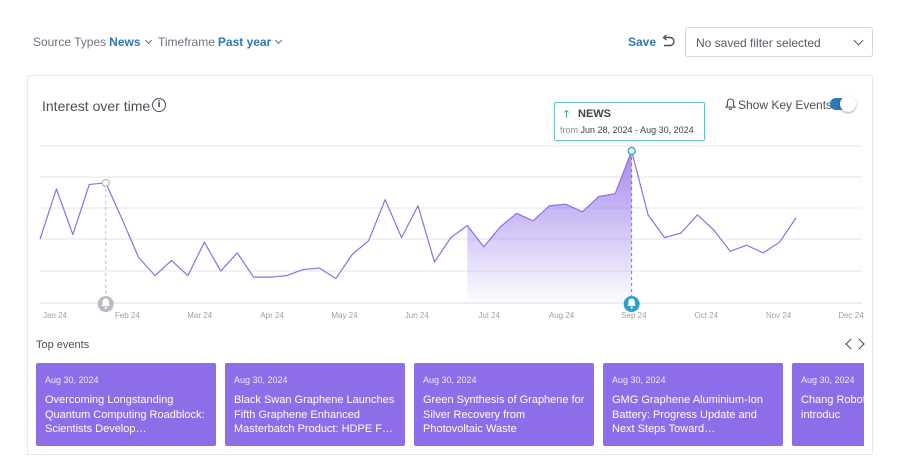  I want to click on x-tick-label: Sep 24, so click(634, 315).